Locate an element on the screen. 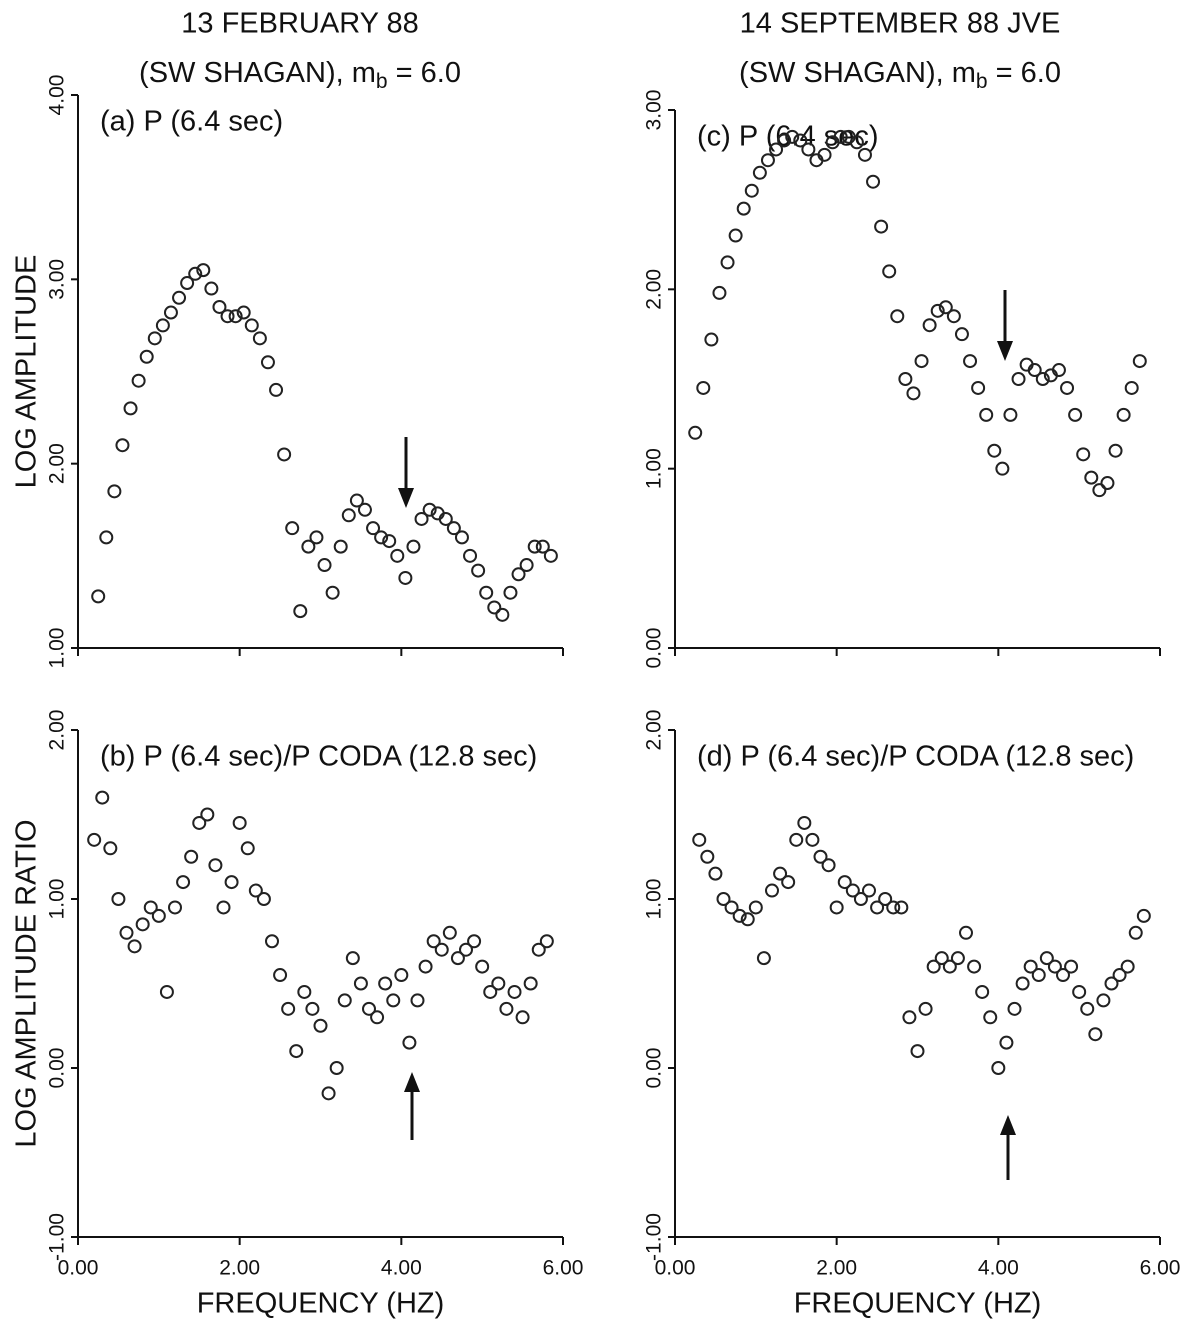  y-tick-label: 0.00 is located at coordinates (57, 1068).